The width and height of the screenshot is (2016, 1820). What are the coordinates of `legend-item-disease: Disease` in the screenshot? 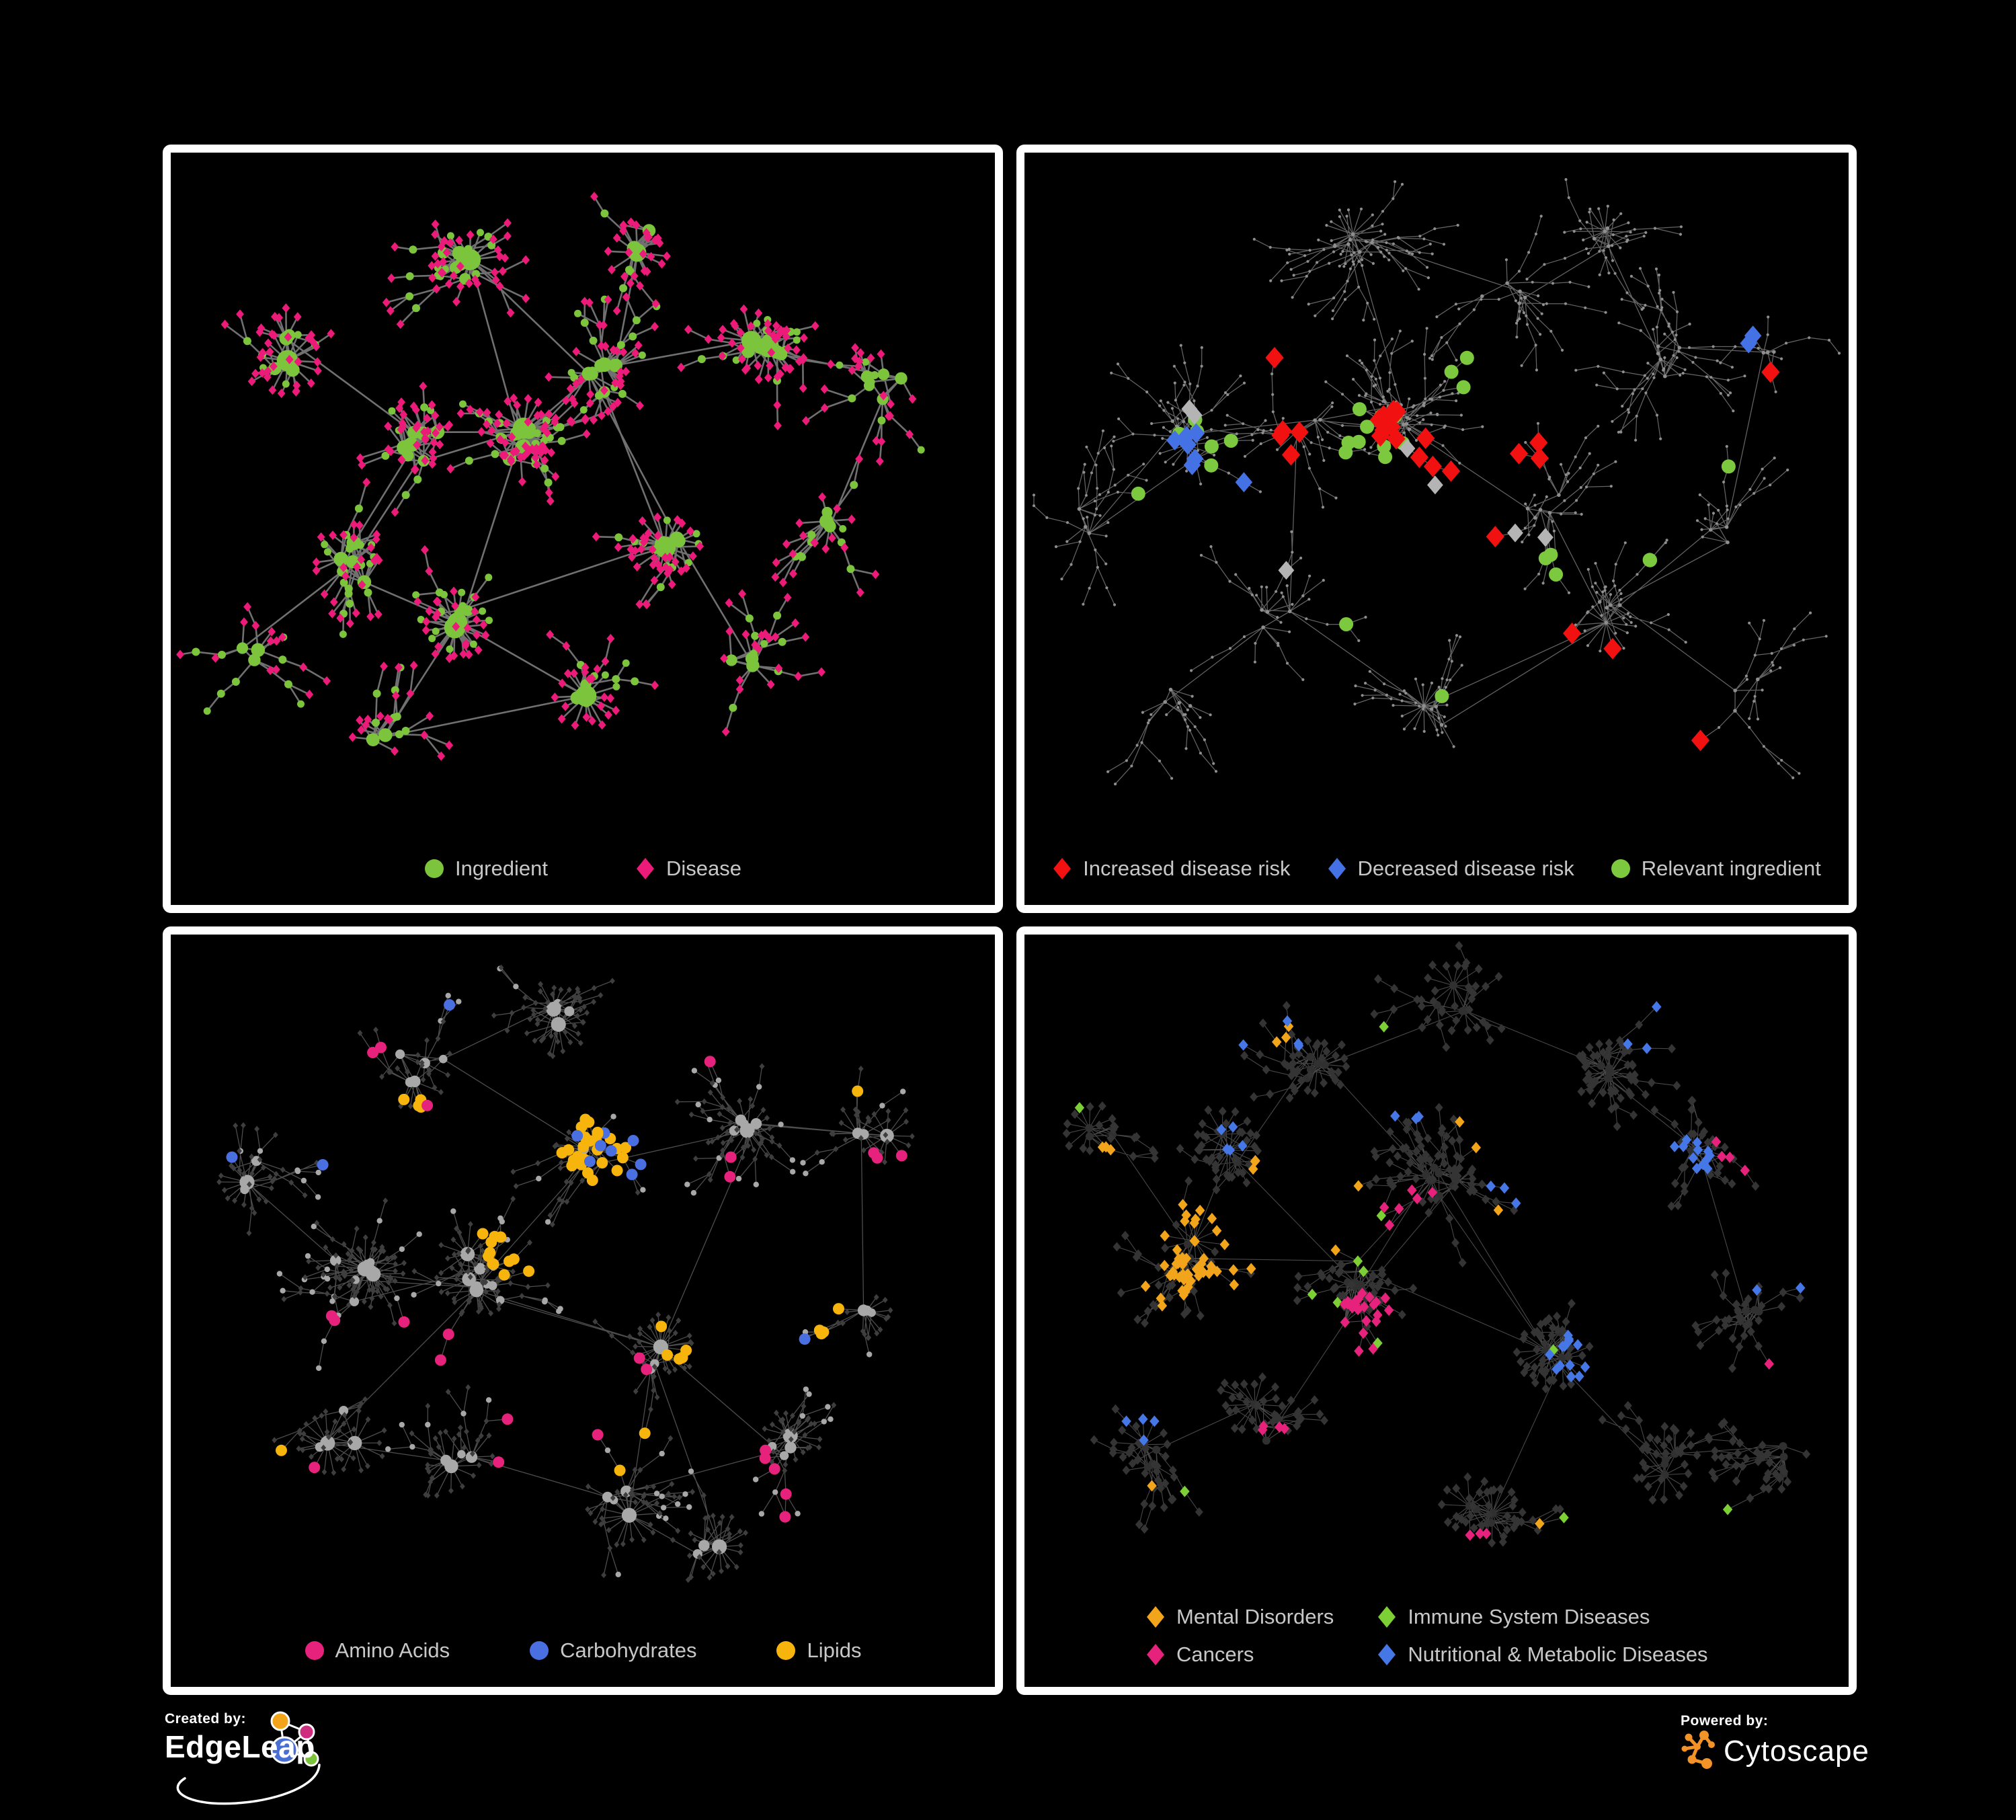 It's located at (688, 869).